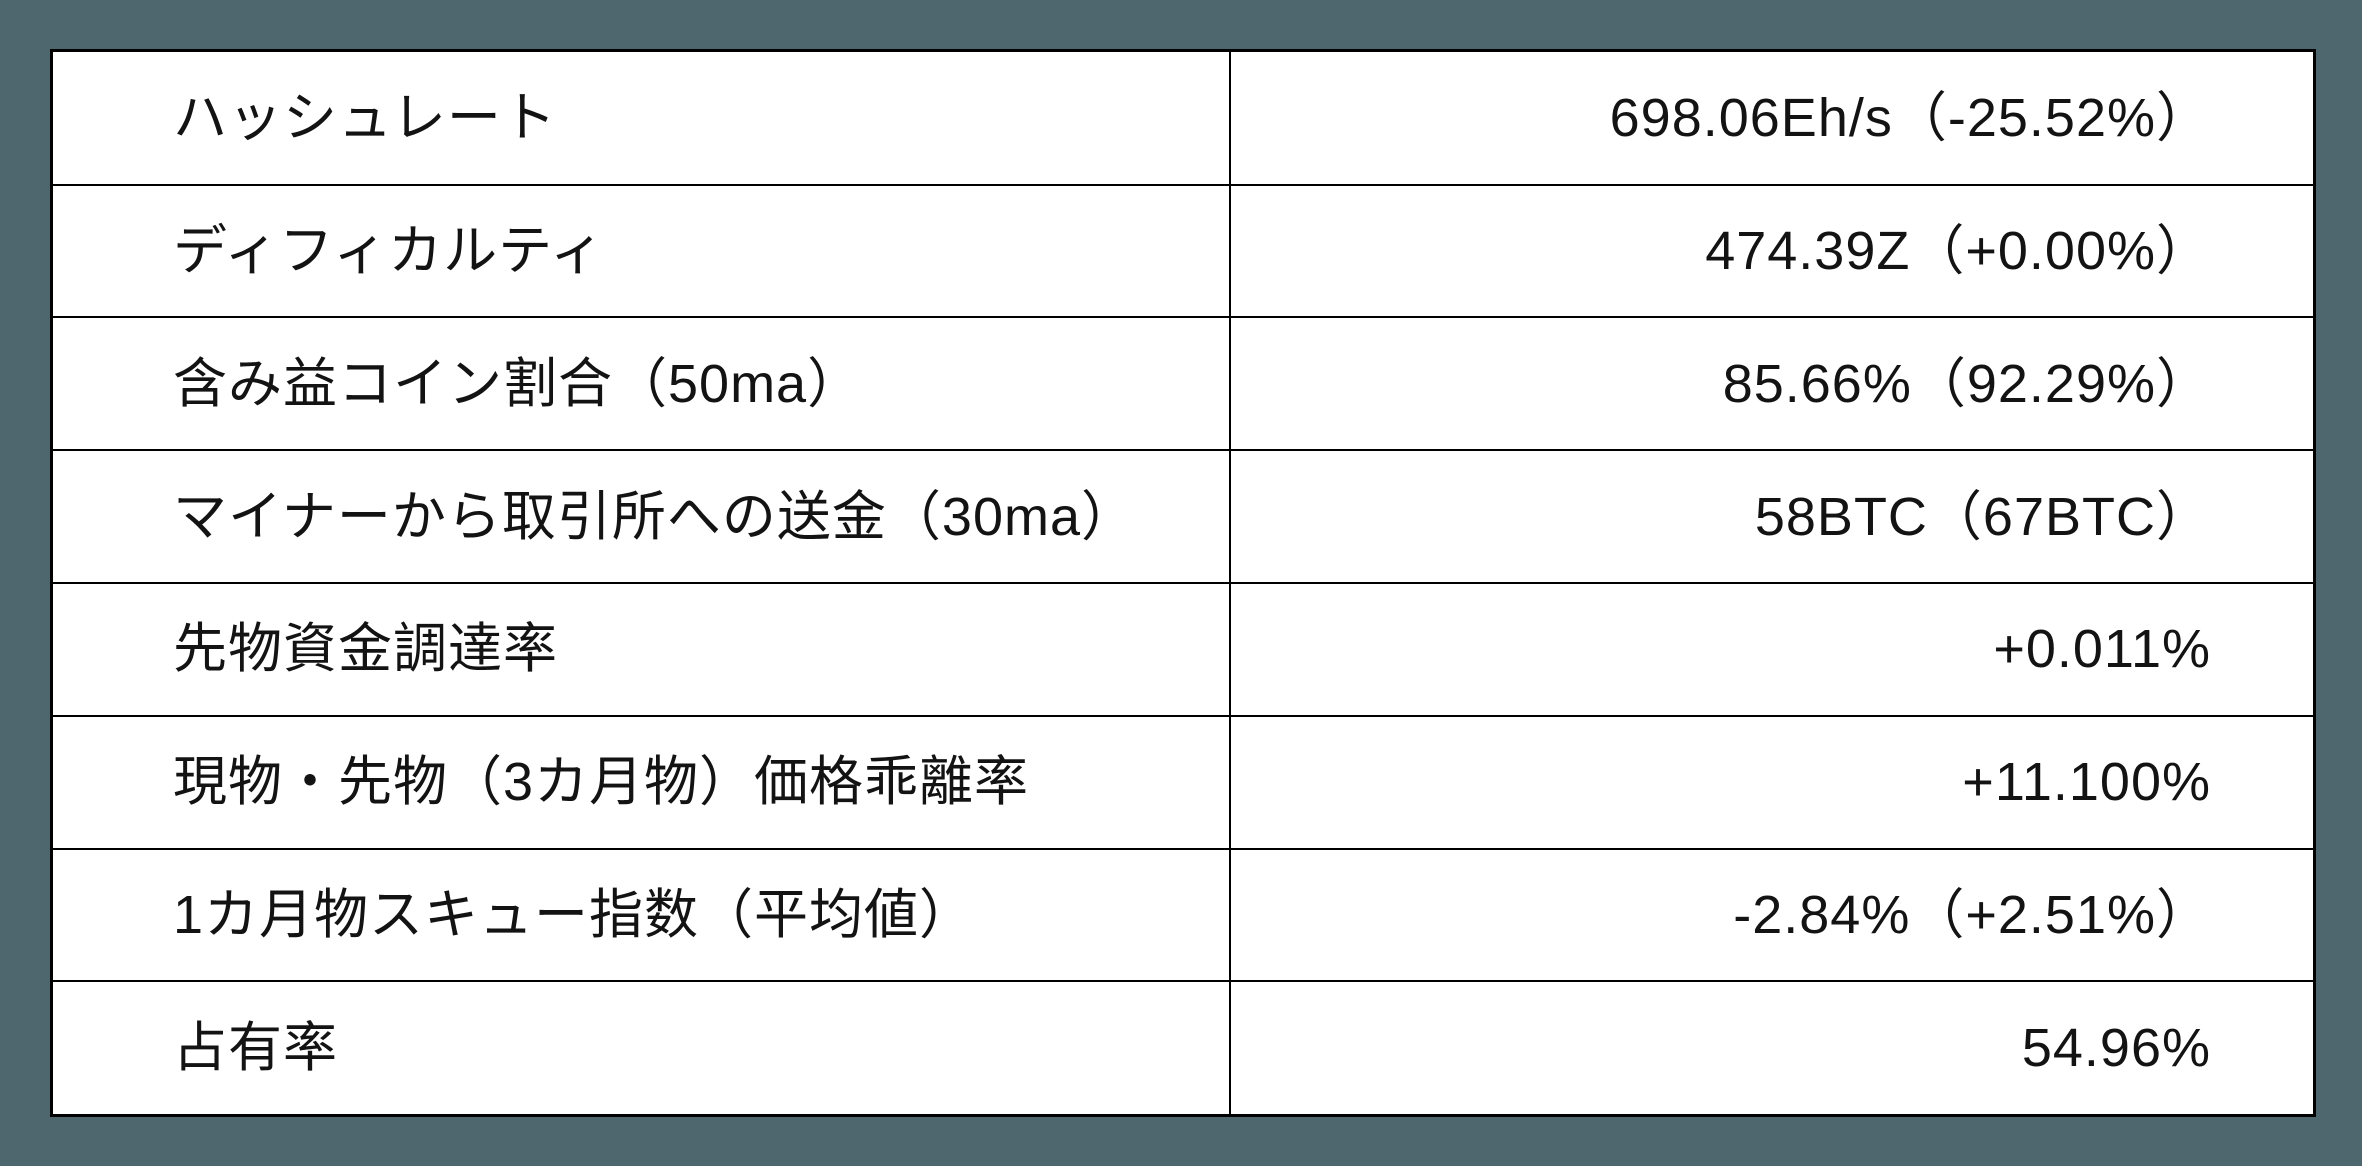 This screenshot has height=1166, width=2362. I want to click on metric-label: ハッシュレート, so click(640, 117).